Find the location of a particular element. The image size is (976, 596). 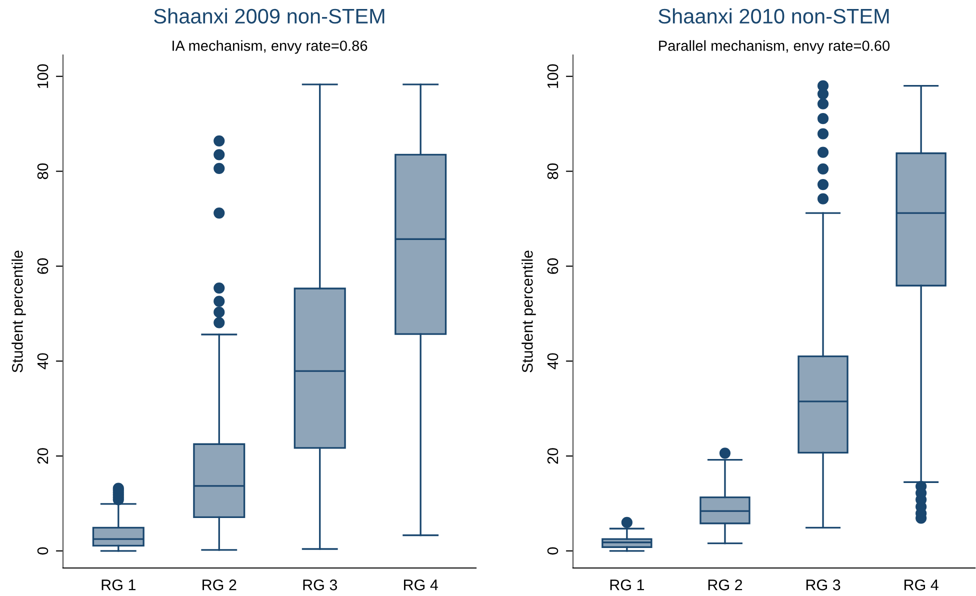

chart-subtitle: Parallel mechanism, envy rate=0.60 is located at coordinates (774, 47).